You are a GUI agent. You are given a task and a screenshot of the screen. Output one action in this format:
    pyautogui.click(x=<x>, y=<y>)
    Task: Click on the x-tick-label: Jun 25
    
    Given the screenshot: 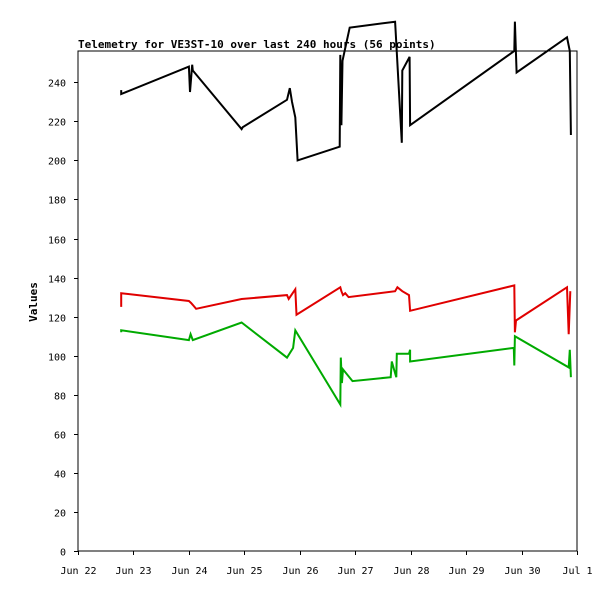 What is the action you would take?
    pyautogui.click(x=244, y=571)
    